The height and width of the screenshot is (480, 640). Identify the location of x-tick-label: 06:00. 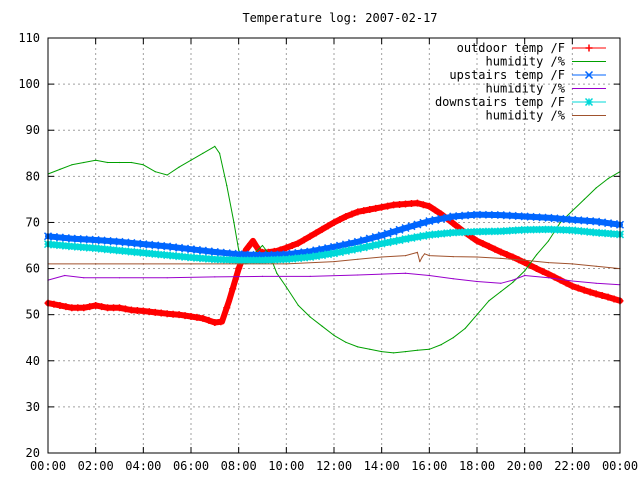
(191, 466).